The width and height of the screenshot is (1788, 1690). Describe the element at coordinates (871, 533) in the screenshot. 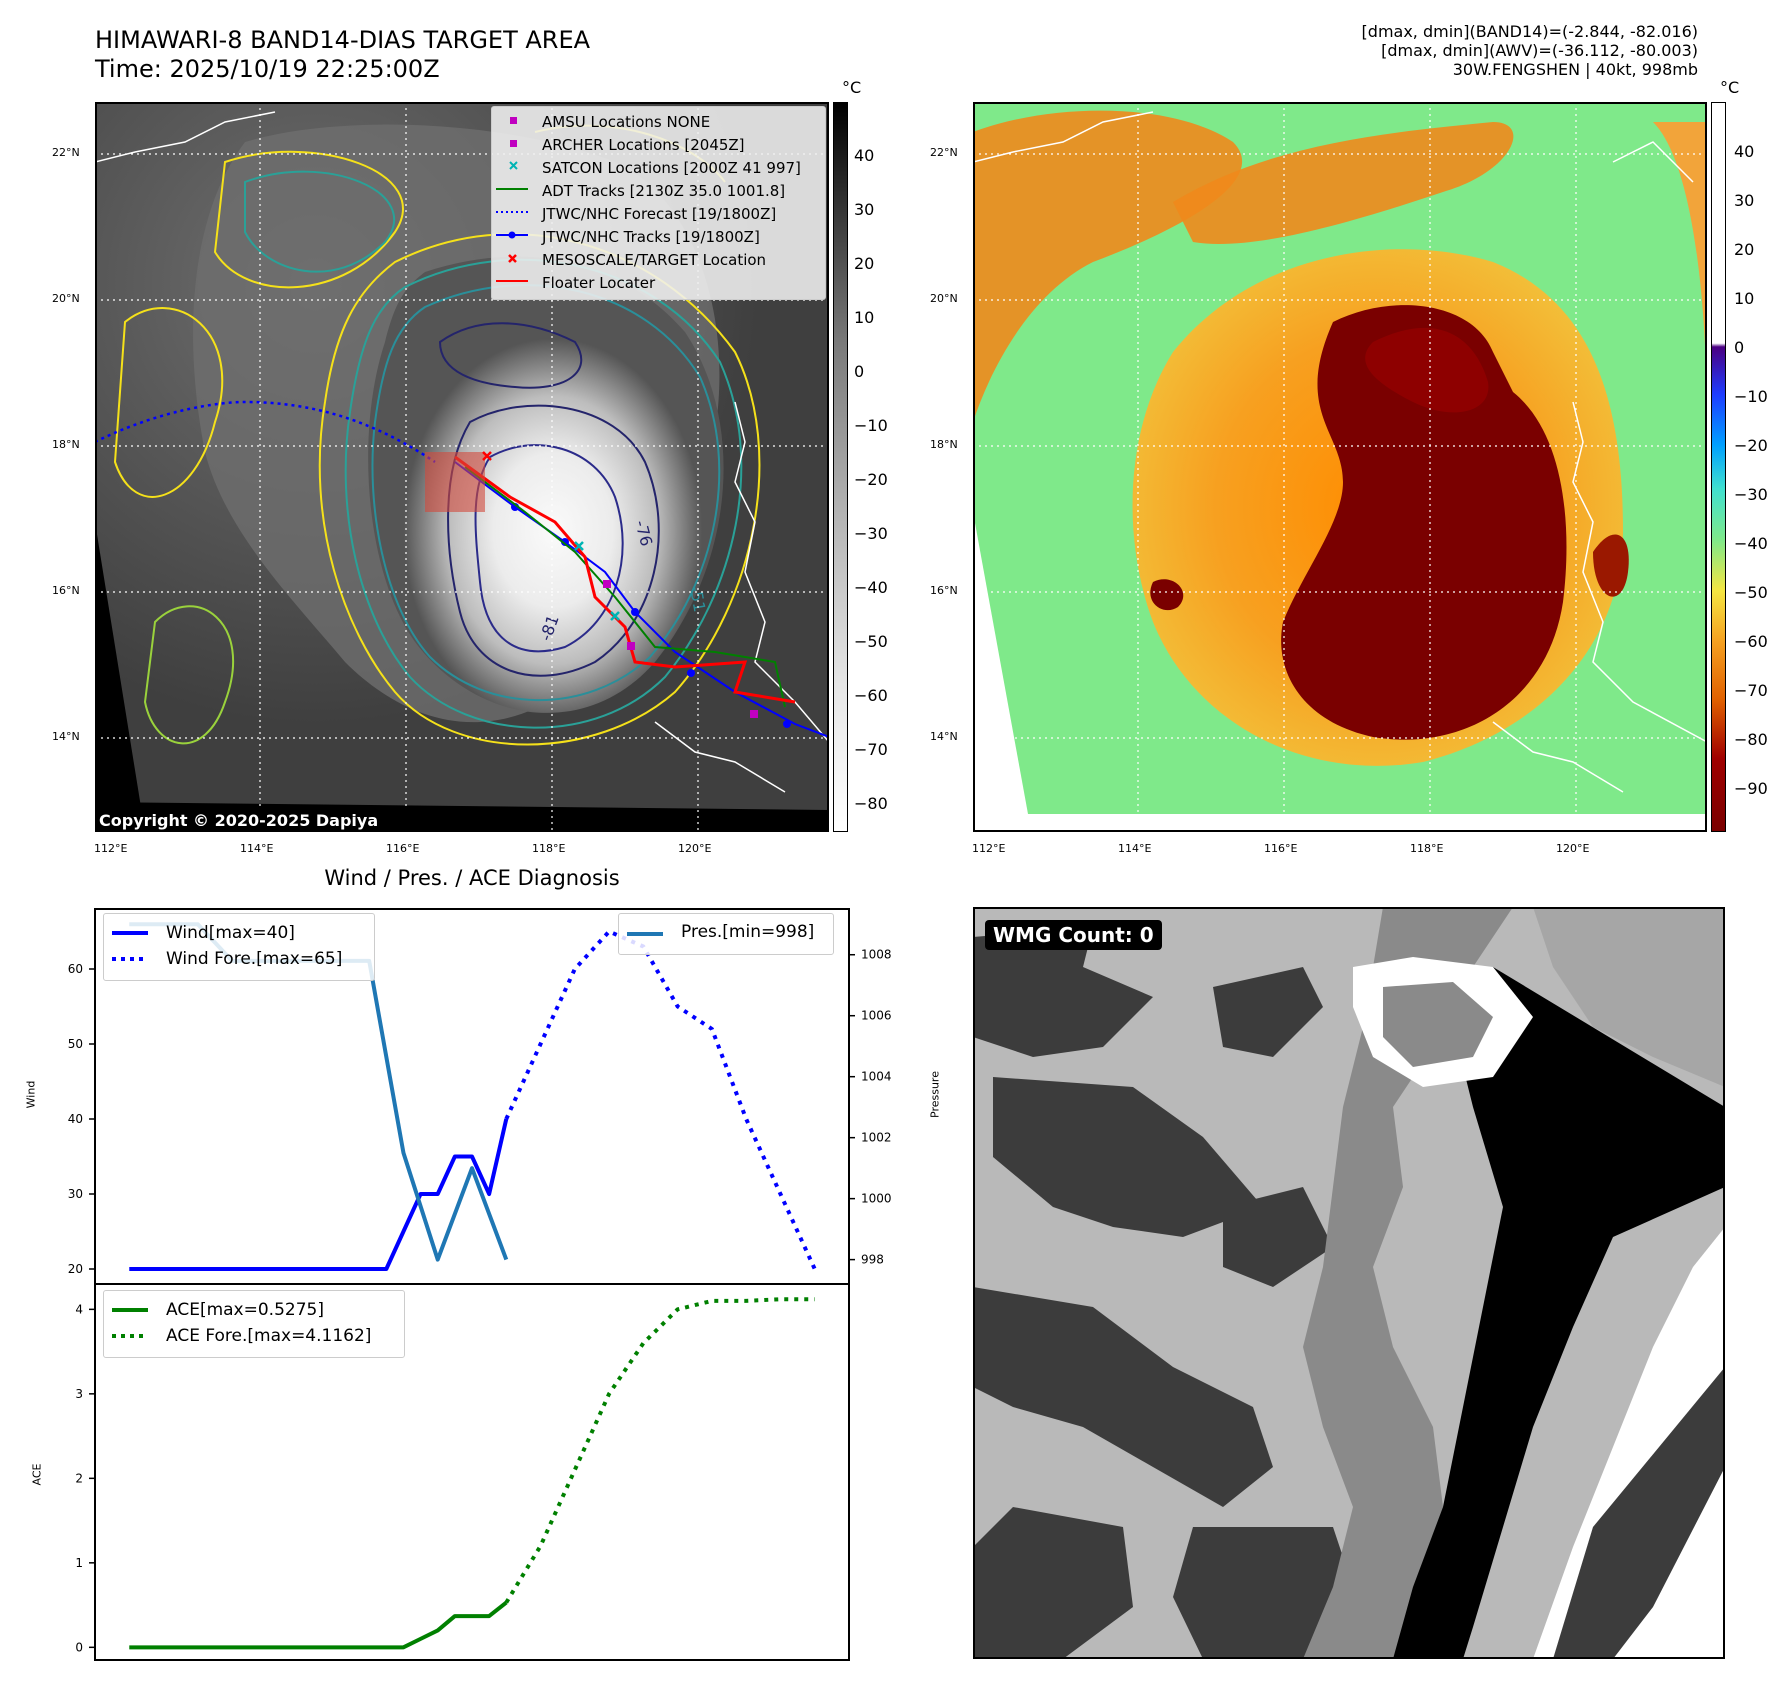

I see `ir-cb-tick: −30` at that location.